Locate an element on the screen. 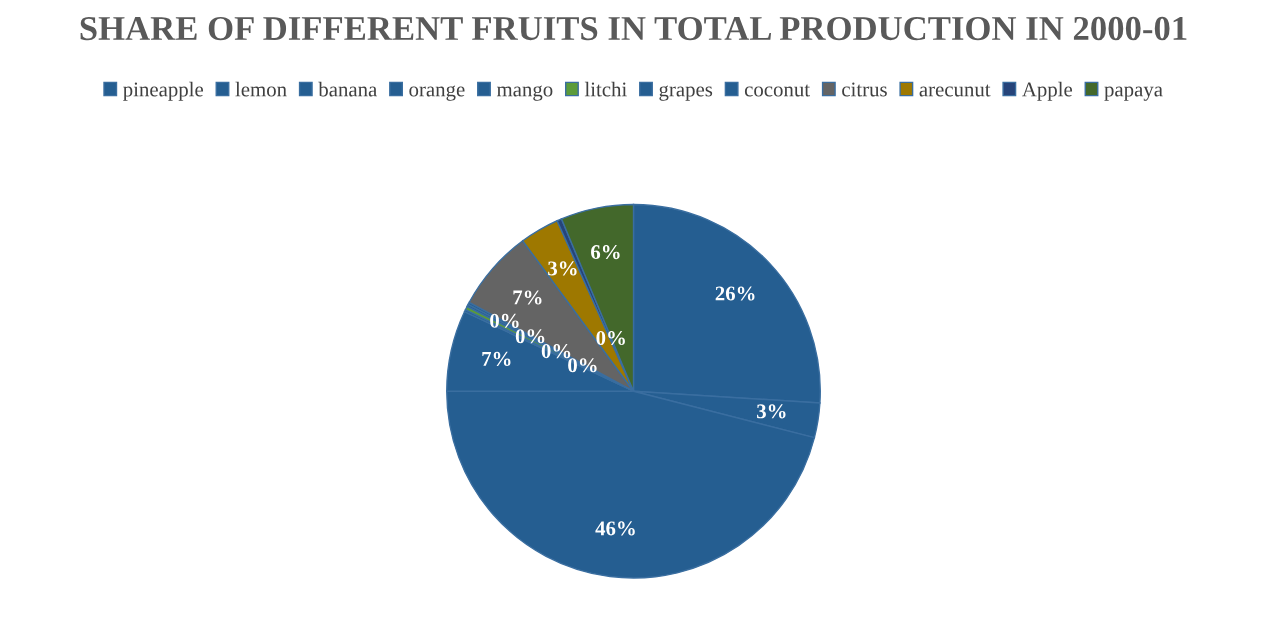 The width and height of the screenshot is (1267, 631). legend-label: coconut is located at coordinates (777, 90).